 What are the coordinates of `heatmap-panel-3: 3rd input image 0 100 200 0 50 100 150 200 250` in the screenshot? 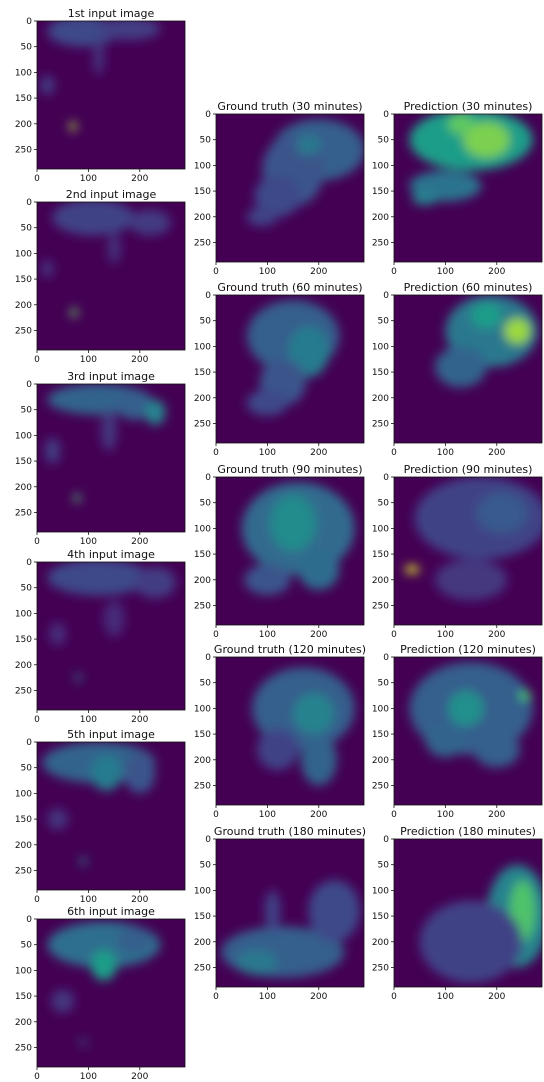 It's located at (100, 458).